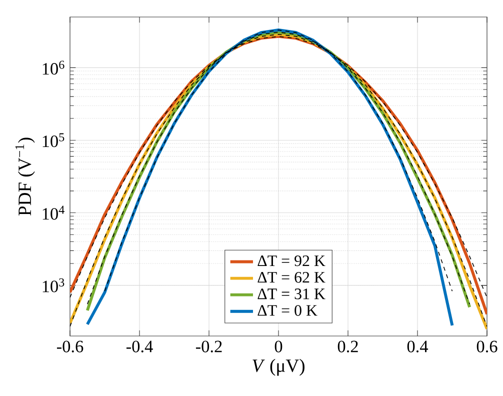 The height and width of the screenshot is (396, 503). Describe the element at coordinates (292, 294) in the screenshot. I see `legend-label: ΔT = 31 K` at that location.